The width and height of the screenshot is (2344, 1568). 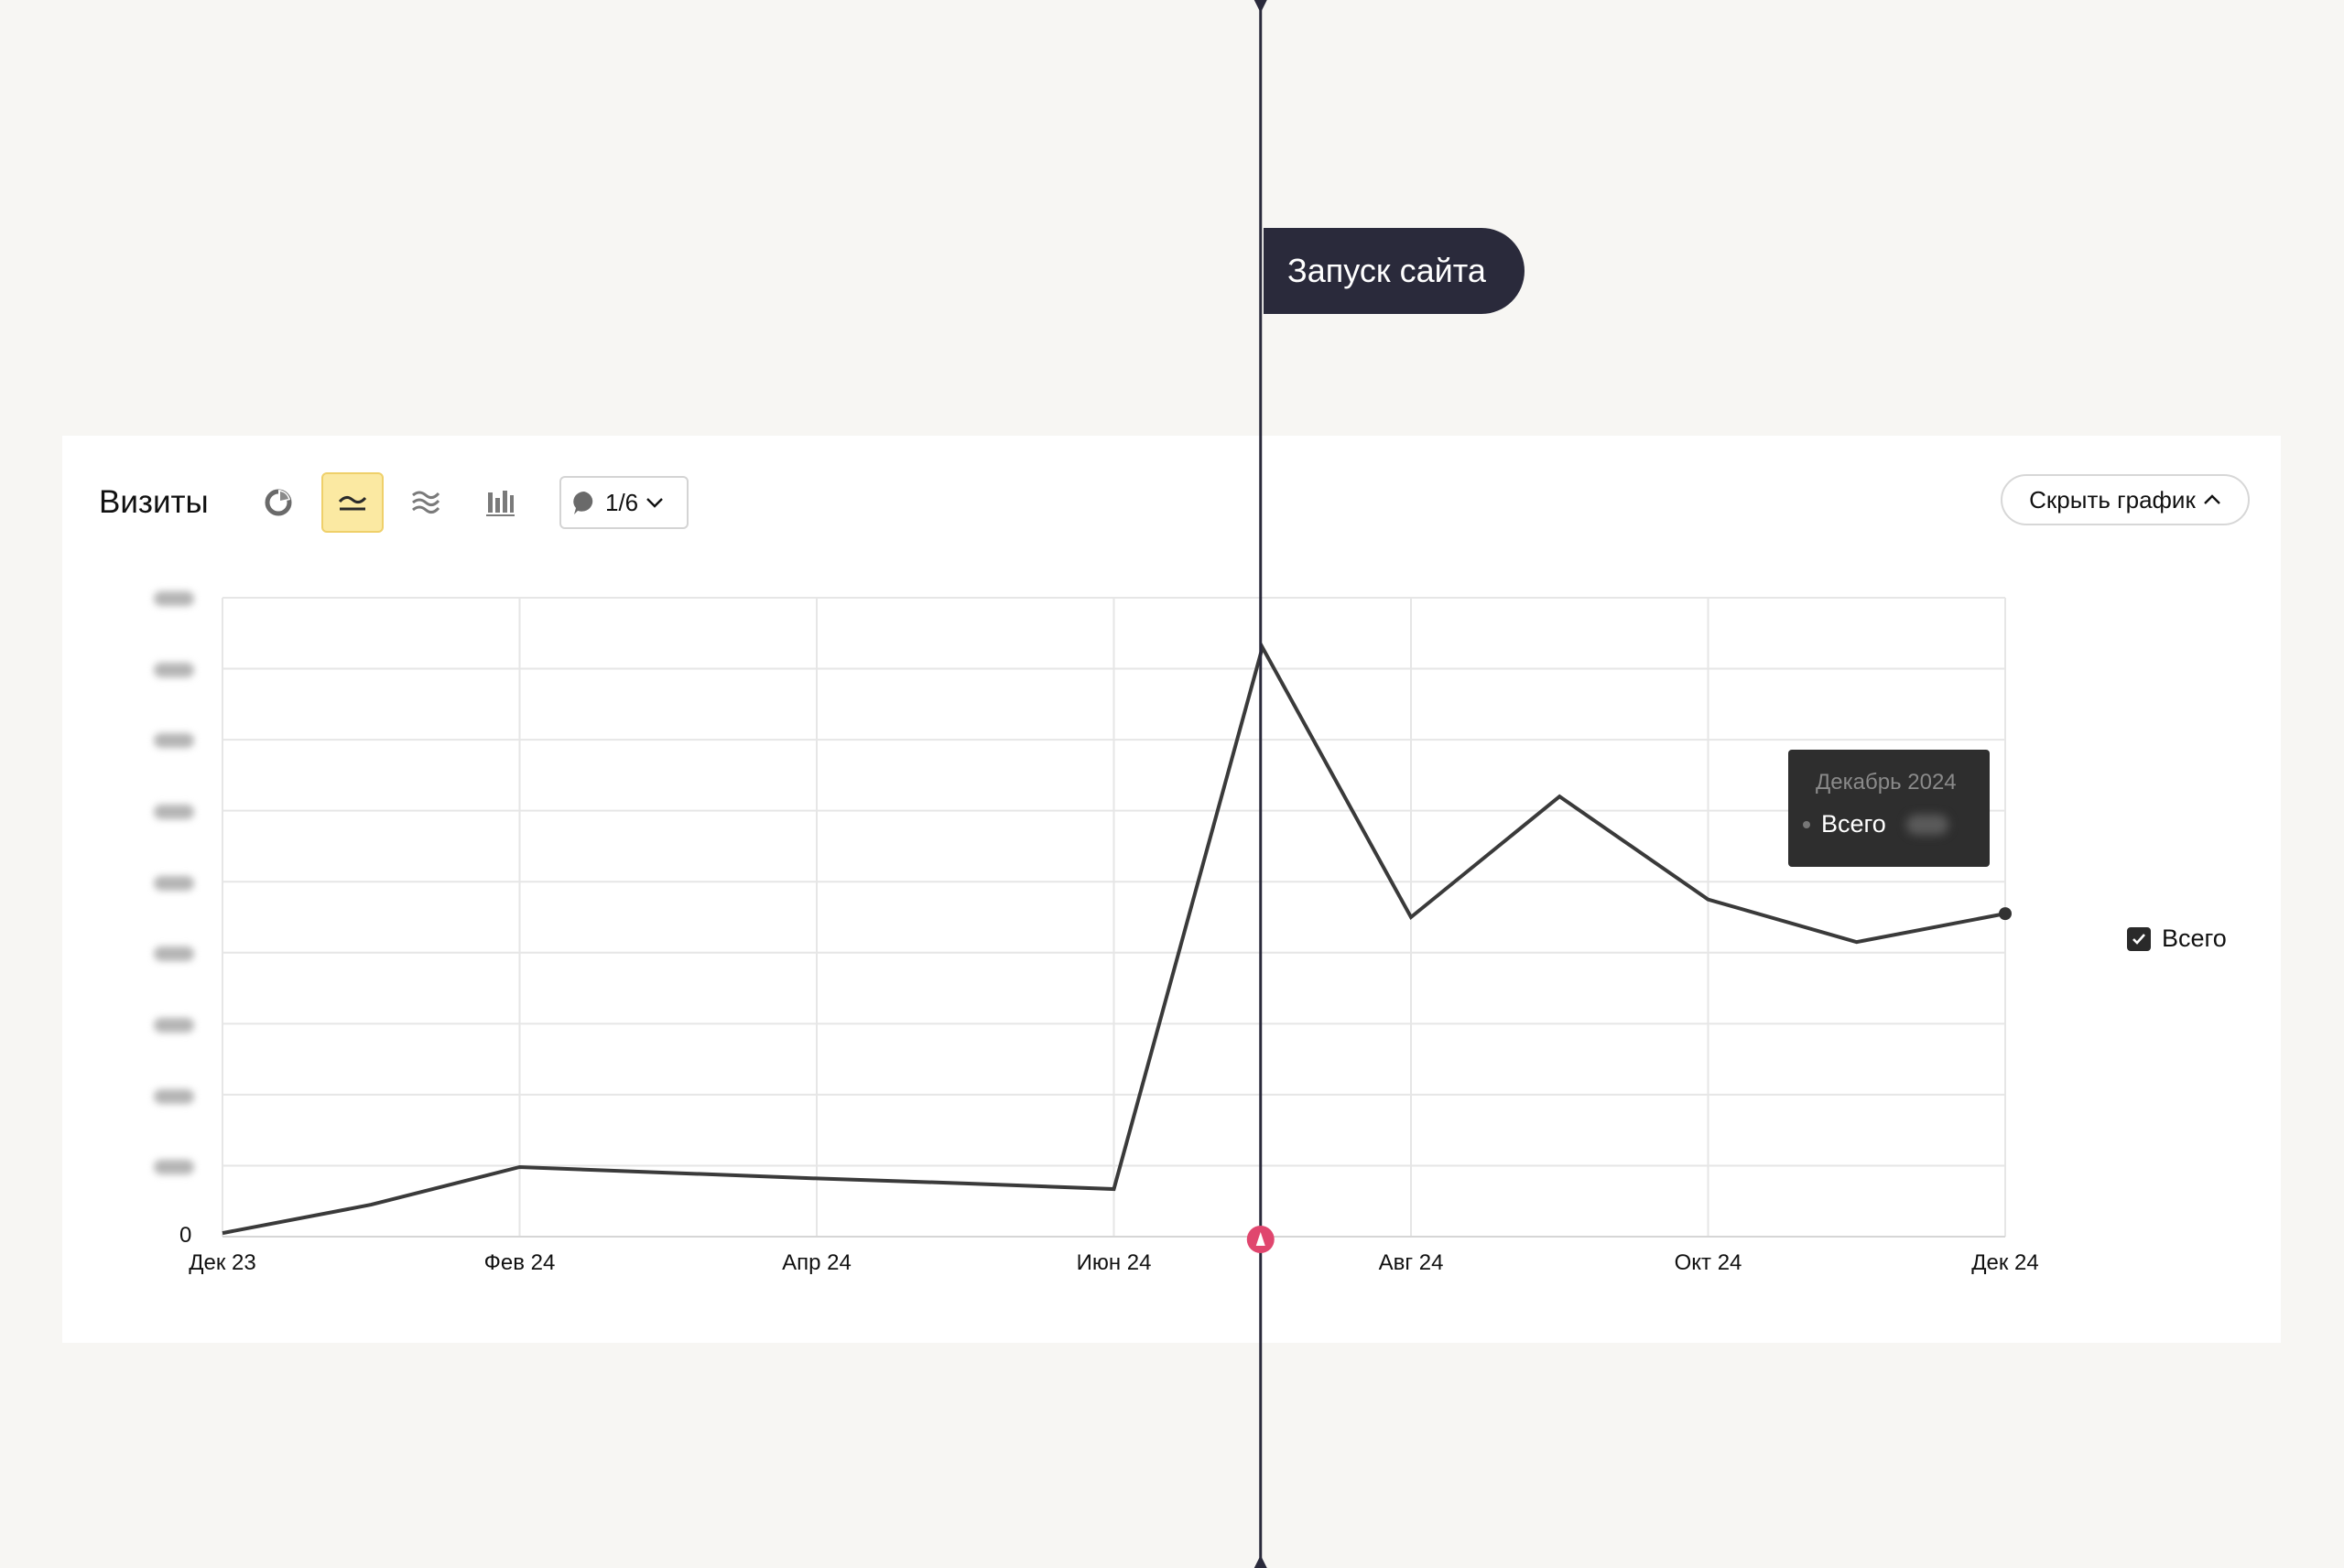 What do you see at coordinates (1114, 1262) in the screenshot?
I see `x-tick-label: Июн 24` at bounding box center [1114, 1262].